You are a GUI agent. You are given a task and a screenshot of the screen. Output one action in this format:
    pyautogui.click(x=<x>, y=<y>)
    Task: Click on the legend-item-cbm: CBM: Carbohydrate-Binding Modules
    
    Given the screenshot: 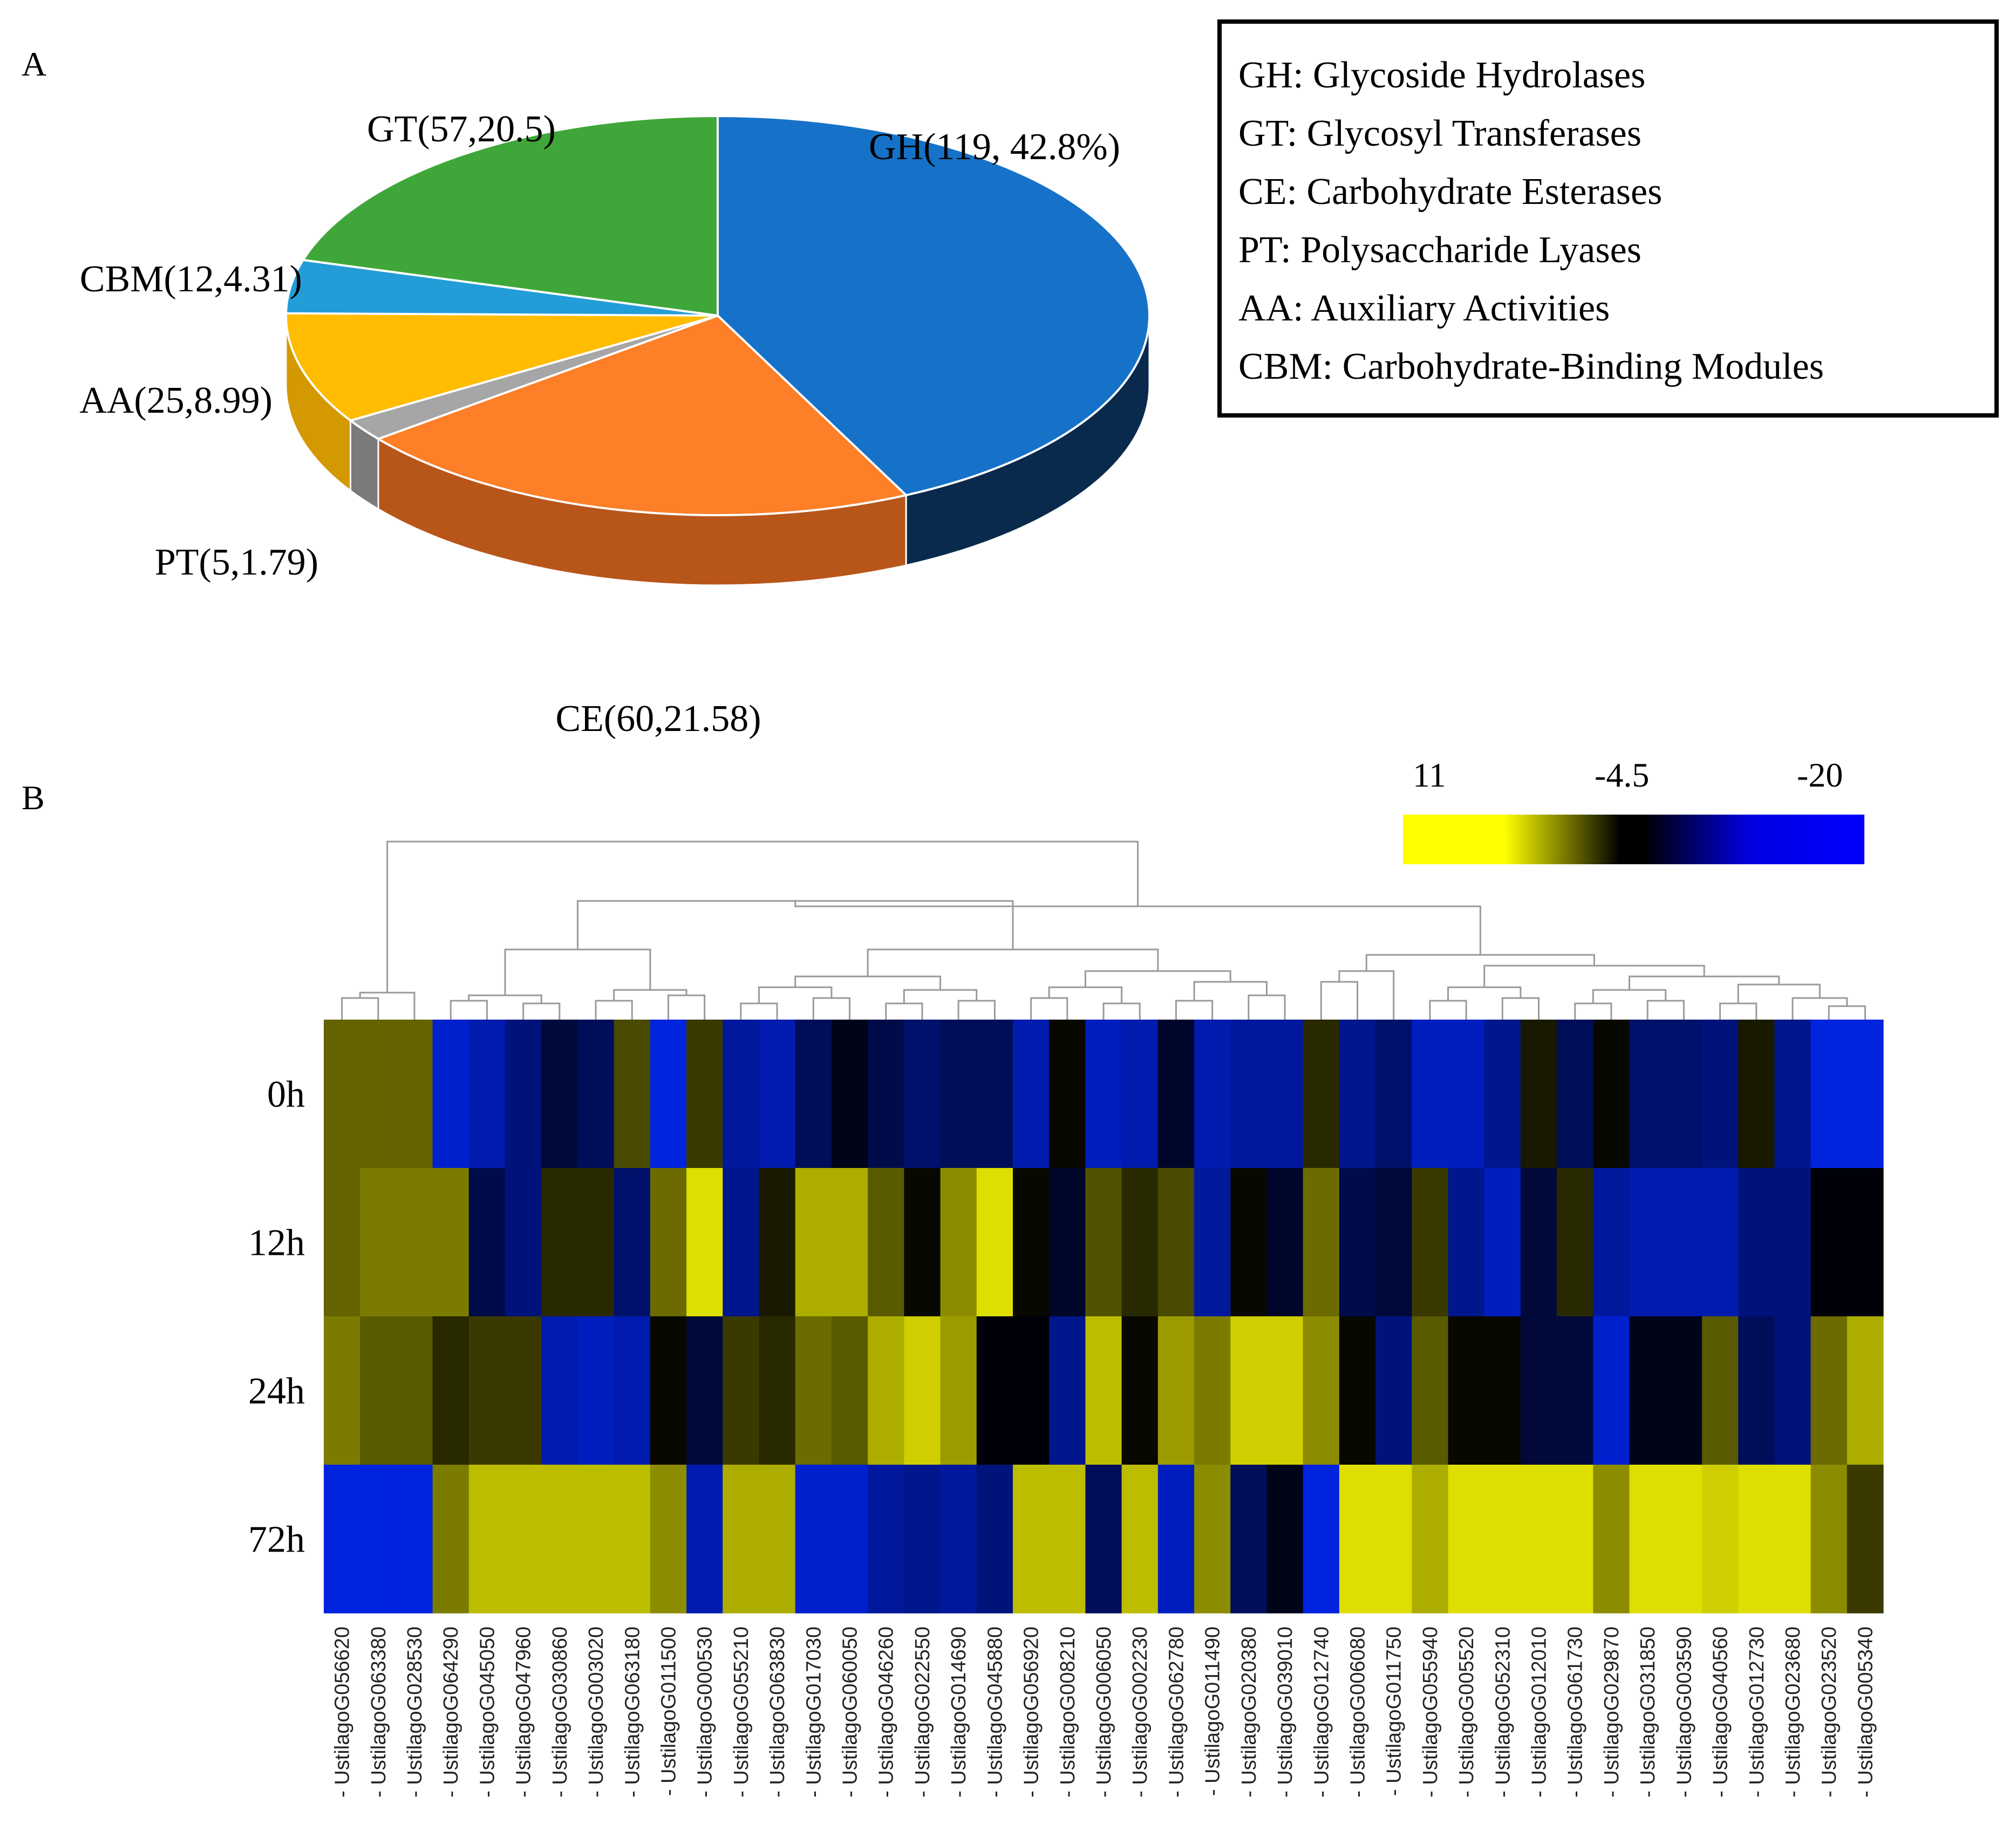 What is the action you would take?
    pyautogui.click(x=1531, y=366)
    